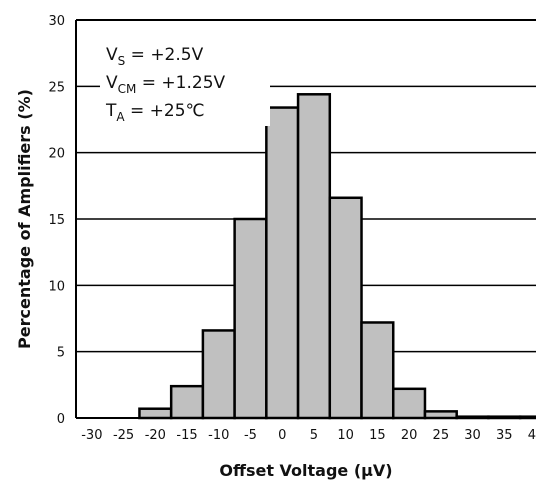 Image resolution: width=536 pixels, height=481 pixels. Describe the element at coordinates (186, 435) in the screenshot. I see `x-tick-label: -15` at that location.